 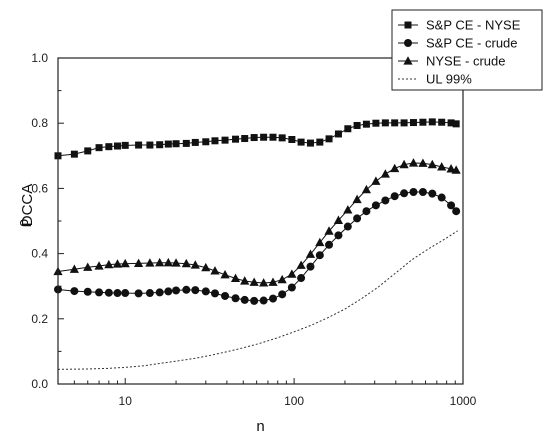 What do you see at coordinates (291, 287) in the screenshot?
I see `data-point-s1-p23` at bounding box center [291, 287].